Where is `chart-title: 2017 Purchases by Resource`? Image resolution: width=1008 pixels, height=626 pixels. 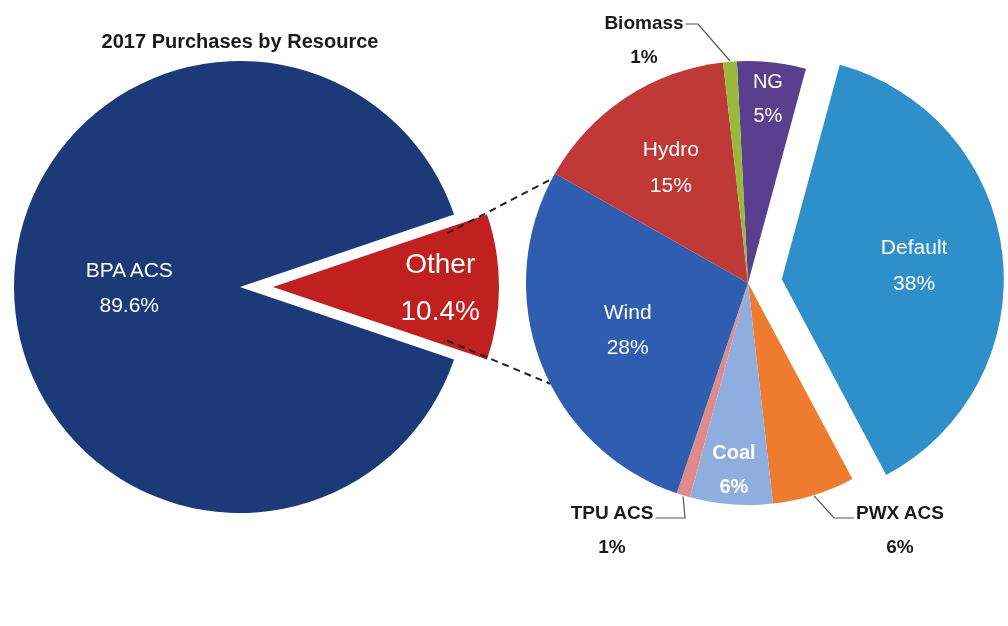
chart-title: 2017 Purchases by Resource is located at coordinates (240, 41).